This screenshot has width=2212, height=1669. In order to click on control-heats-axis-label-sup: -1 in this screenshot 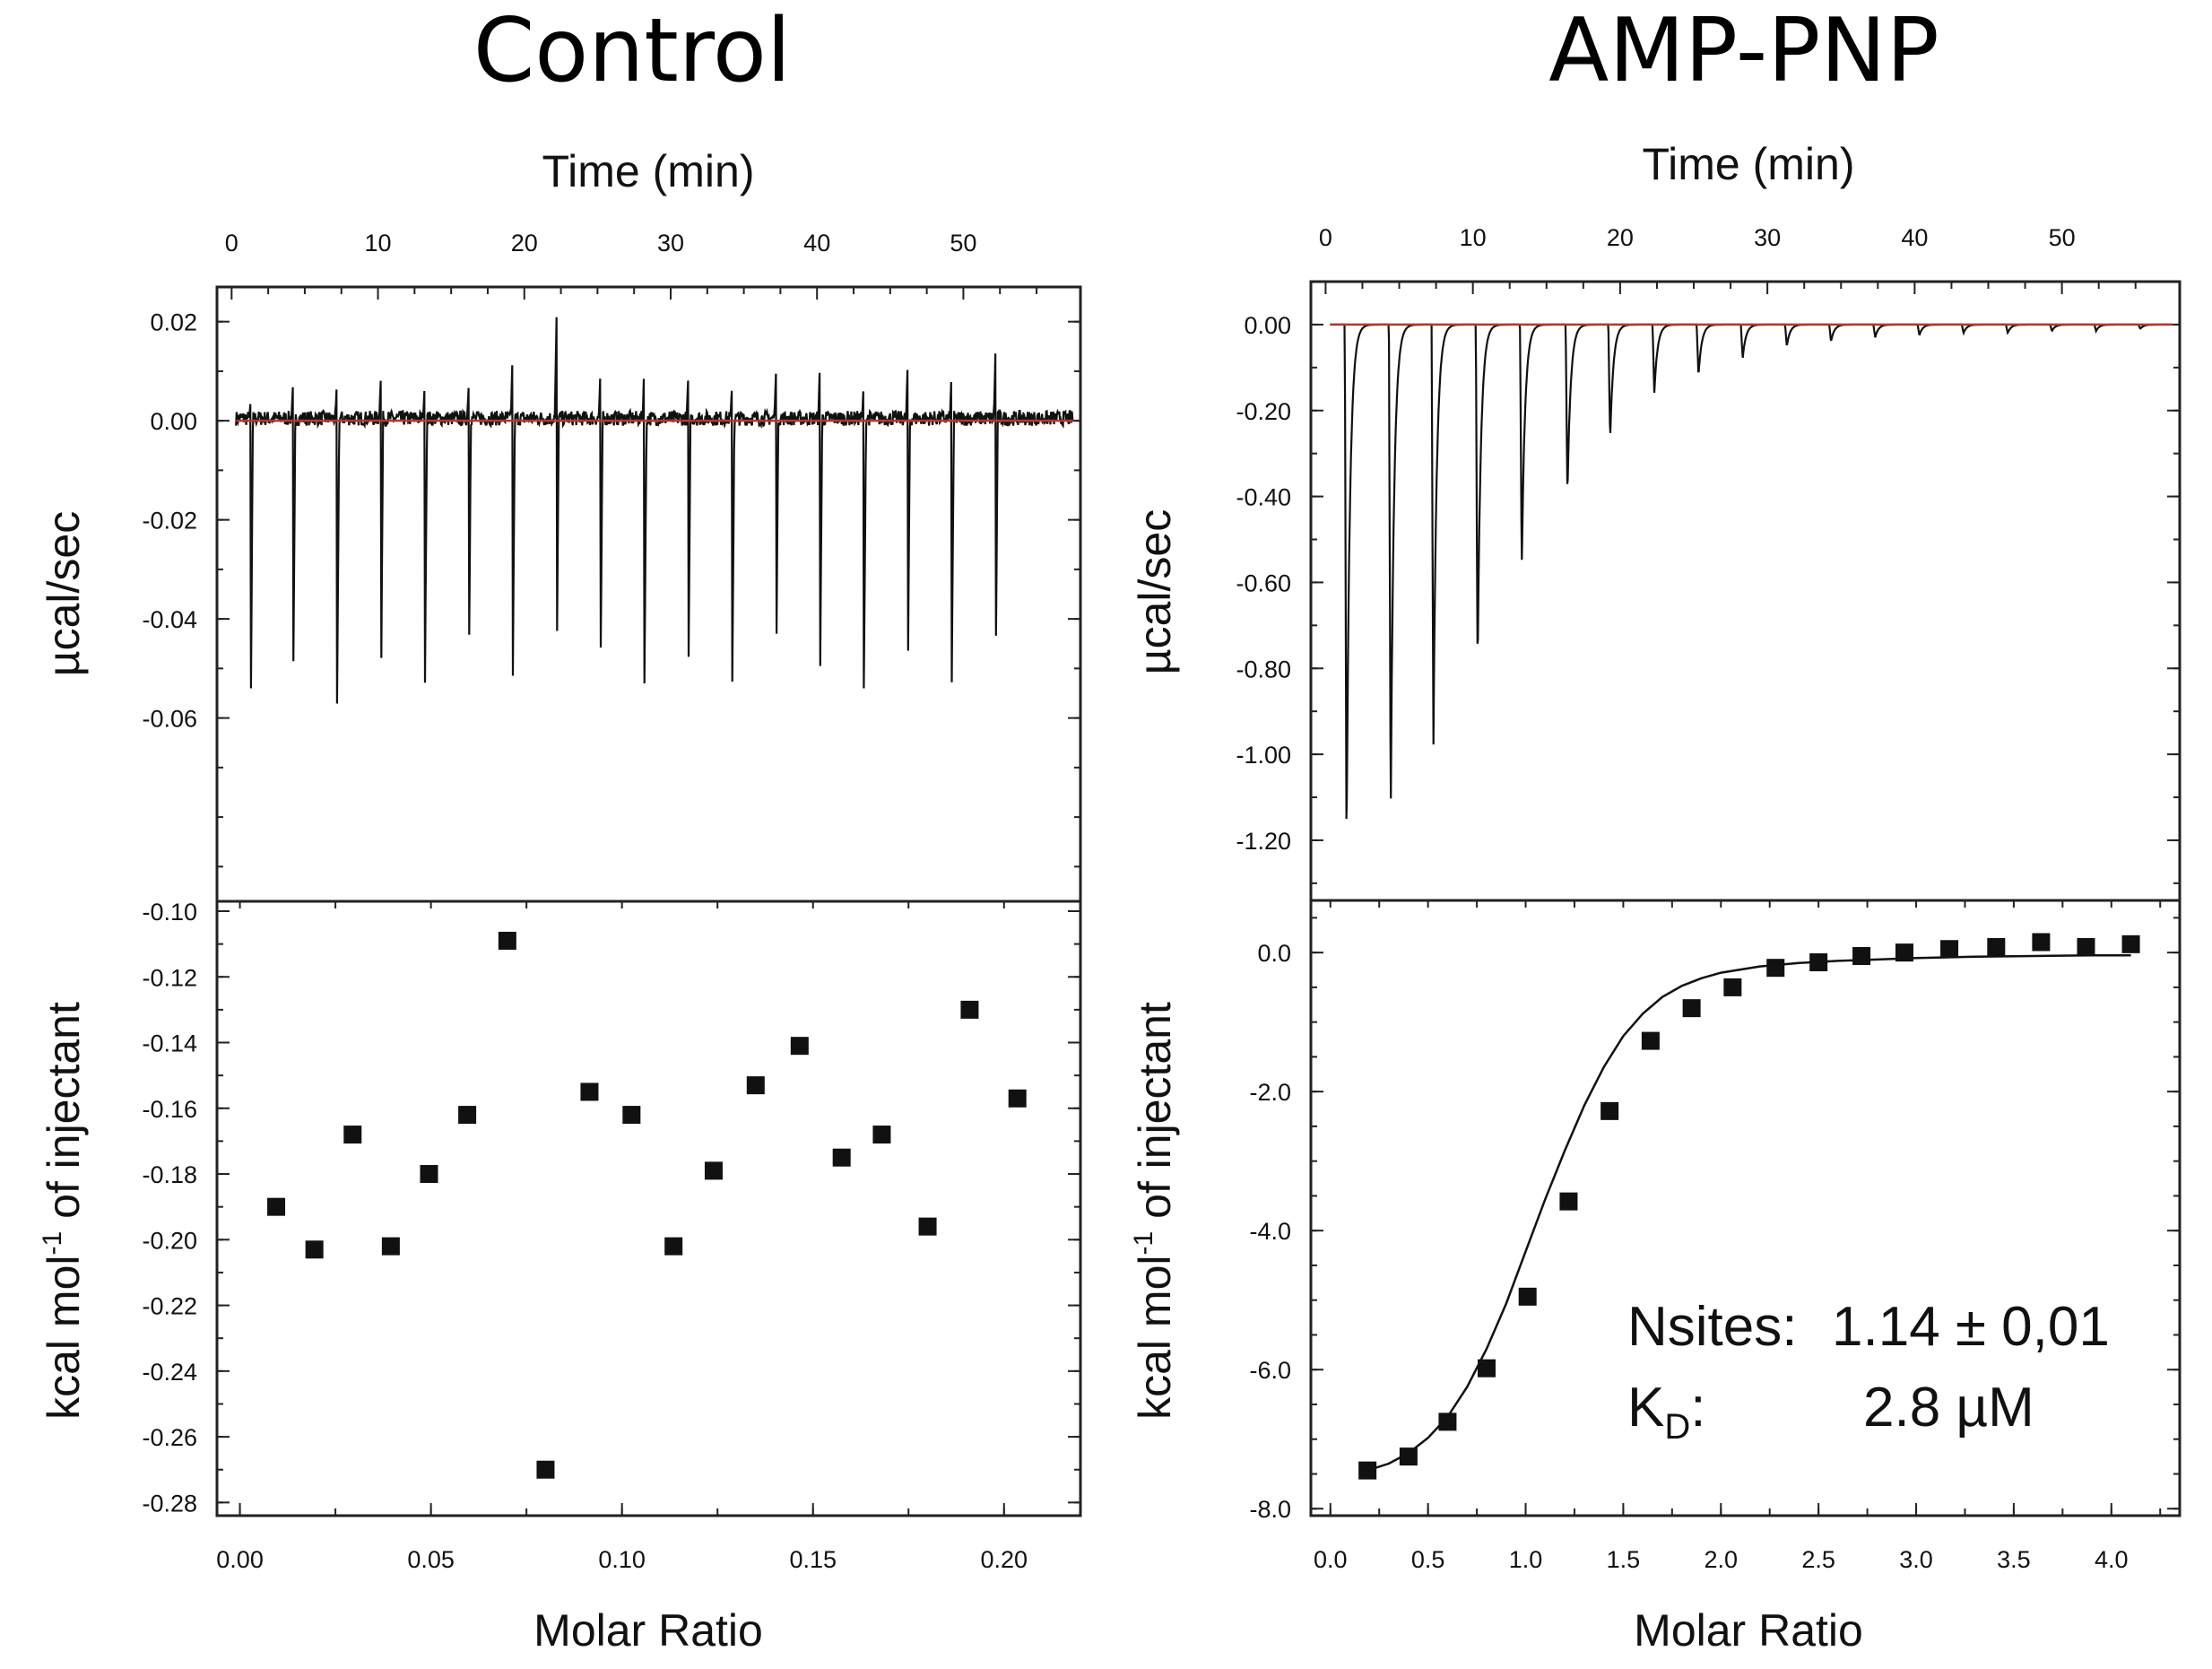, I will do `click(52, 1243)`.